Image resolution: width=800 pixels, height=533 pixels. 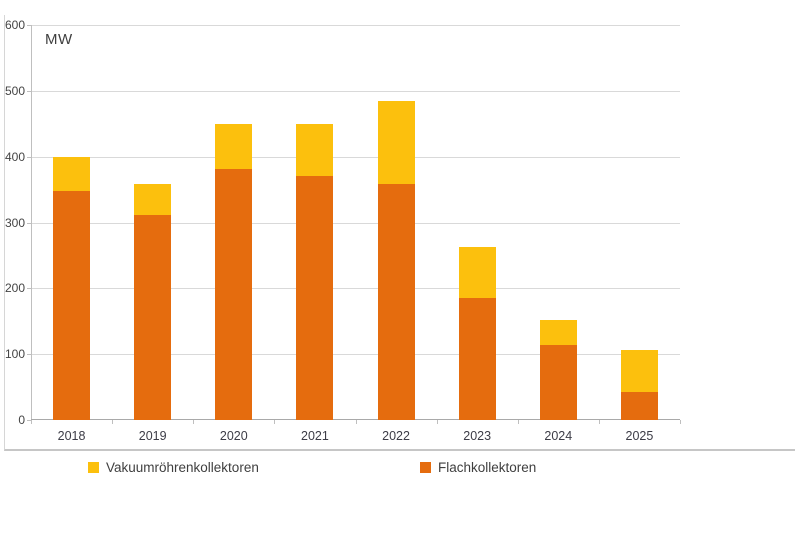 What do you see at coordinates (14, 25) in the screenshot?
I see `y-tick-label-600: 600` at bounding box center [14, 25].